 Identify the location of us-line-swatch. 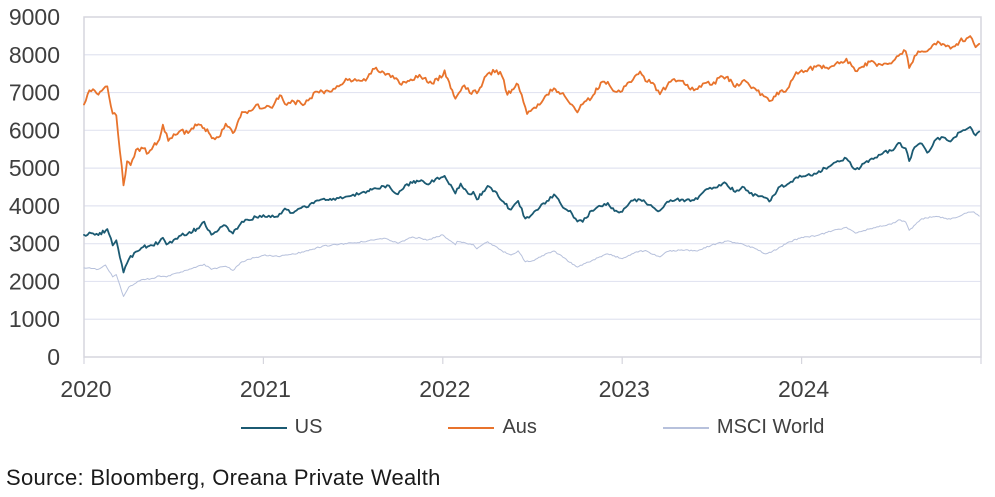
(263, 427).